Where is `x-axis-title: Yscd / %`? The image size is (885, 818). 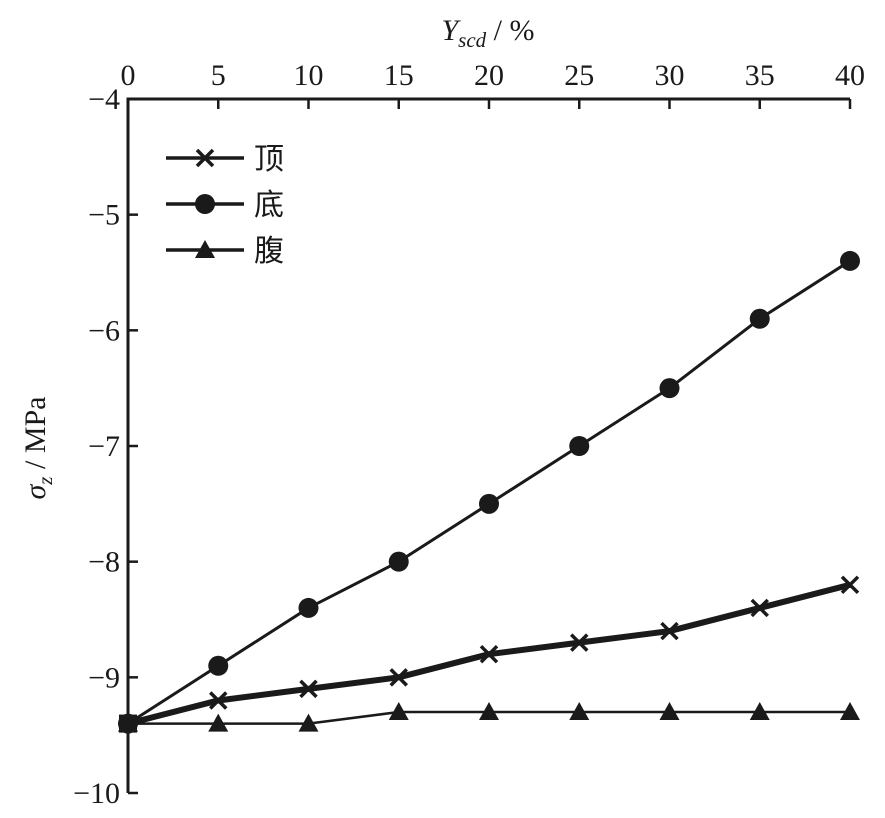 x-axis-title: Yscd / % is located at coordinates (487, 33).